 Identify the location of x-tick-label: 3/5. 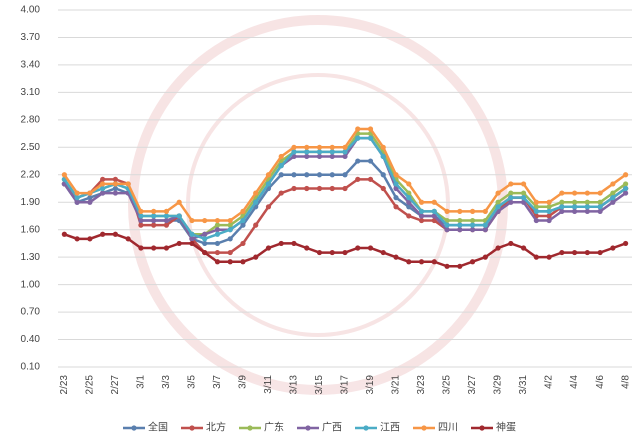
(192, 382).